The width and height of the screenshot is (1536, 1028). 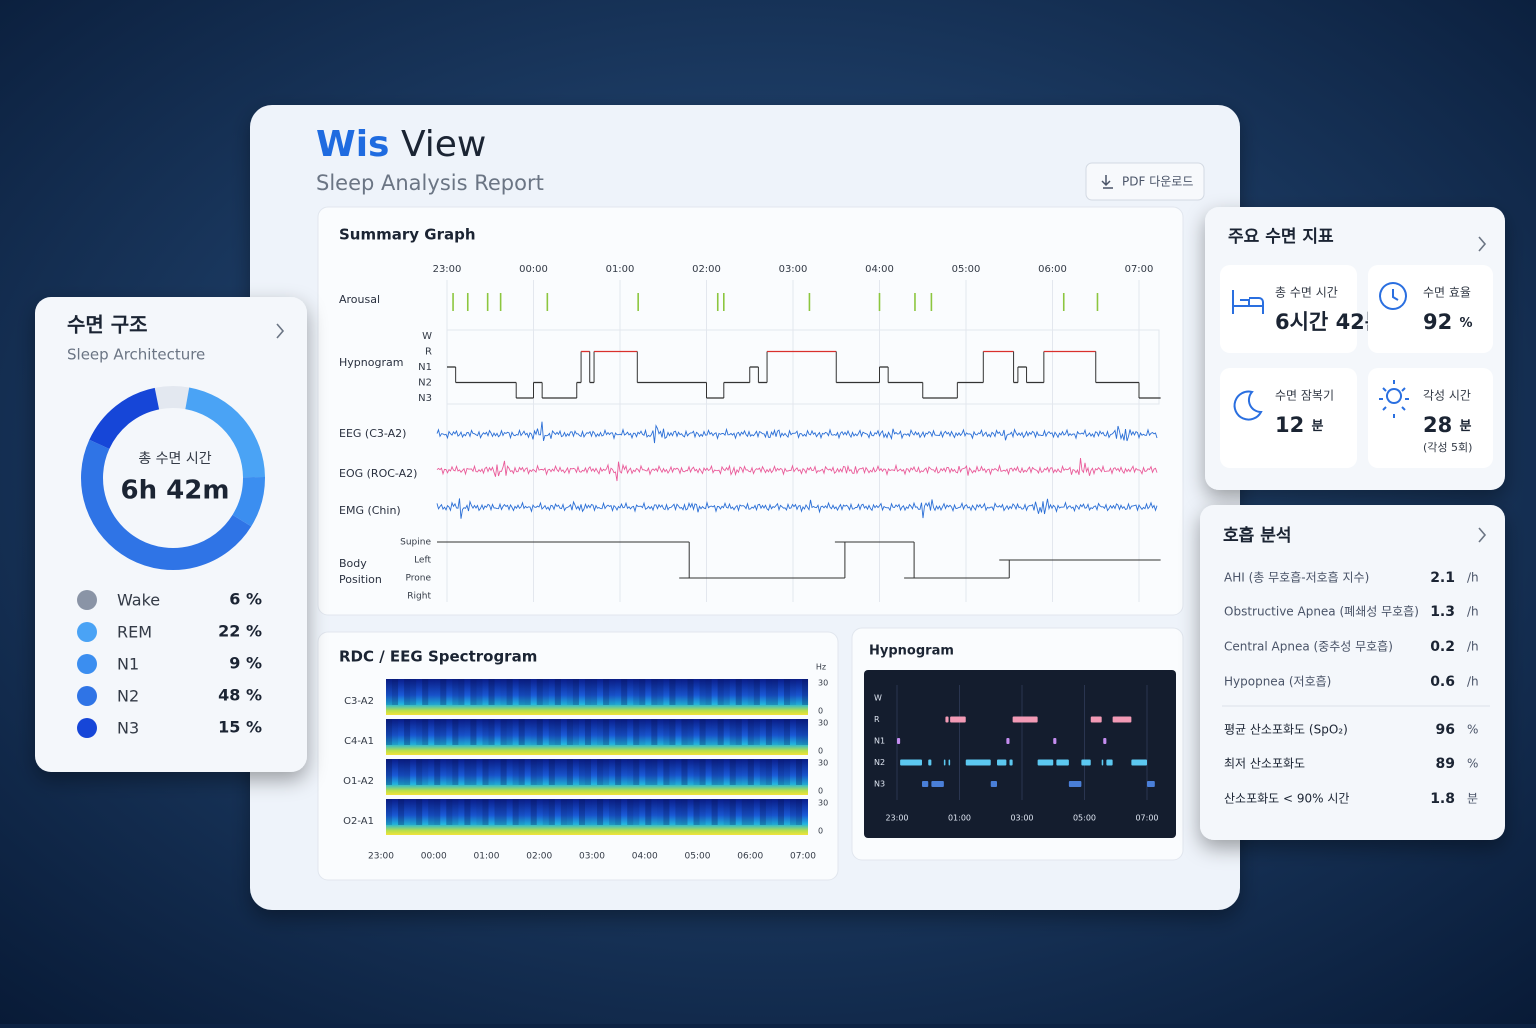 What do you see at coordinates (443, 144) in the screenshot?
I see `brand-rest: View` at bounding box center [443, 144].